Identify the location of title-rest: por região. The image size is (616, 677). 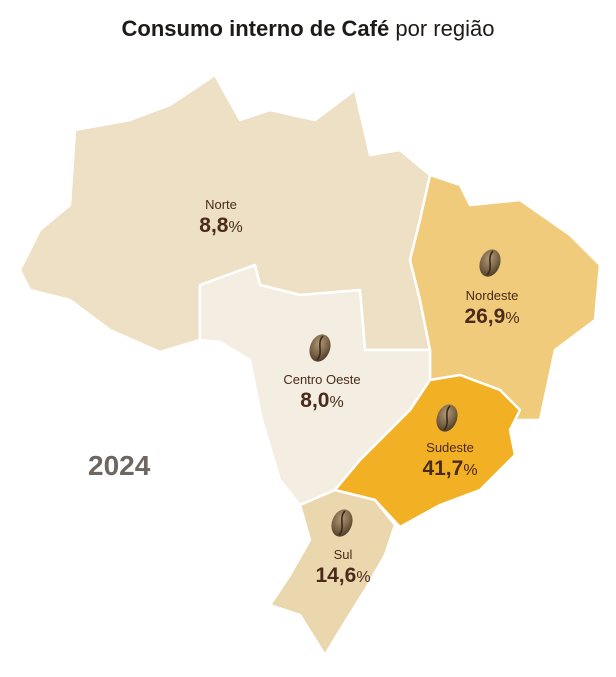
(445, 28).